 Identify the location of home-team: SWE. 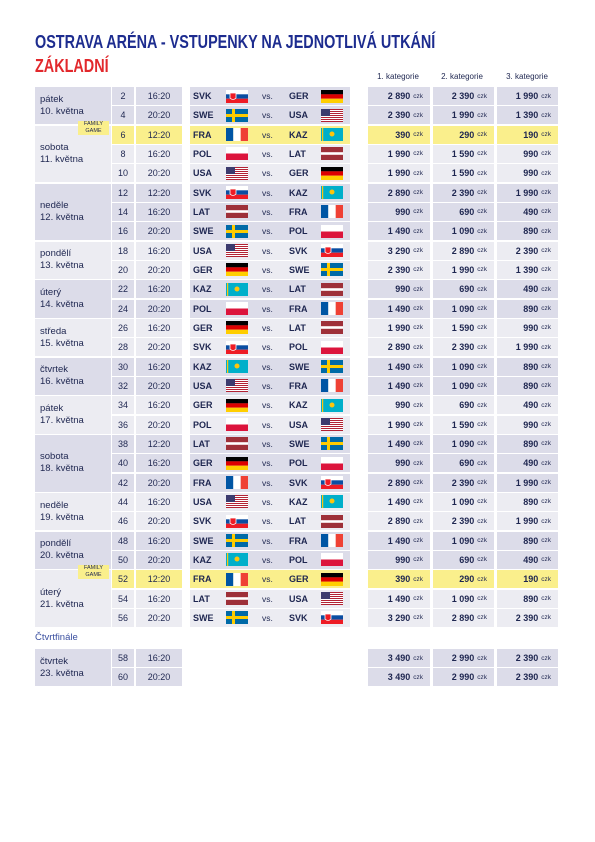
(203, 115).